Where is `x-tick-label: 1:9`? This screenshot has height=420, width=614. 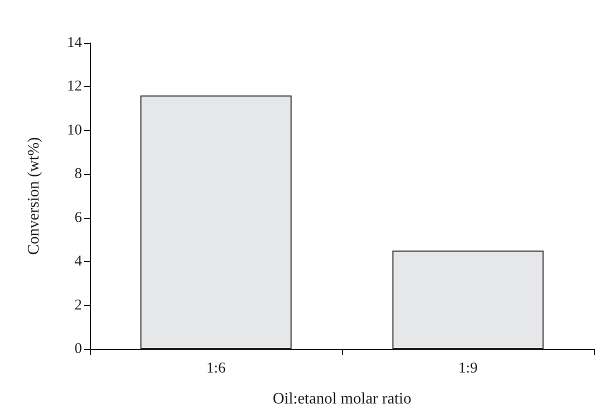 x-tick-label: 1:9 is located at coordinates (468, 368).